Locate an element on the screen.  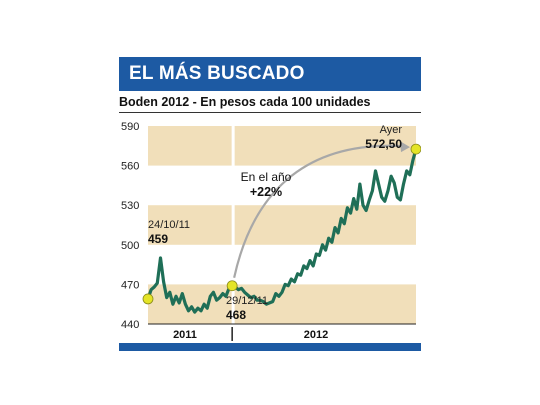
chart-title: EL MÁS BUSCADO is located at coordinates (217, 73).